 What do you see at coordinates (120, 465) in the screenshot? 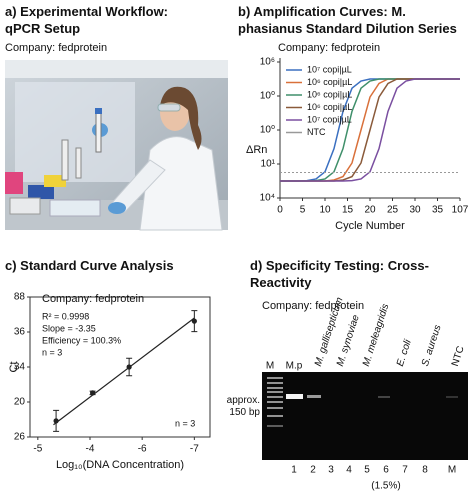
I see `x-axis-label: Log₁₀(DNA Concentration)` at bounding box center [120, 465].